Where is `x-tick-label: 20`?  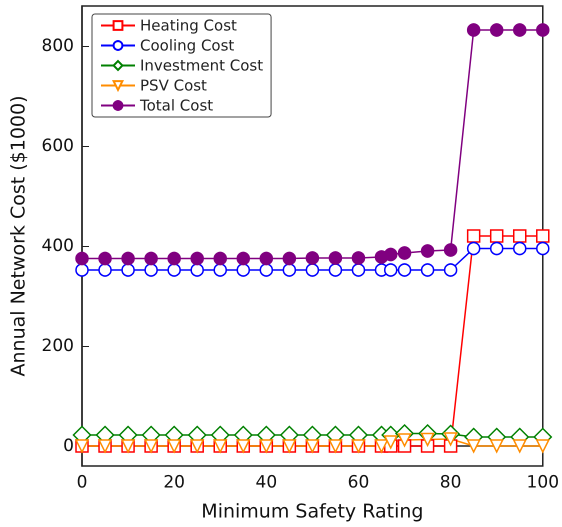
x-tick-label: 20 is located at coordinates (174, 482).